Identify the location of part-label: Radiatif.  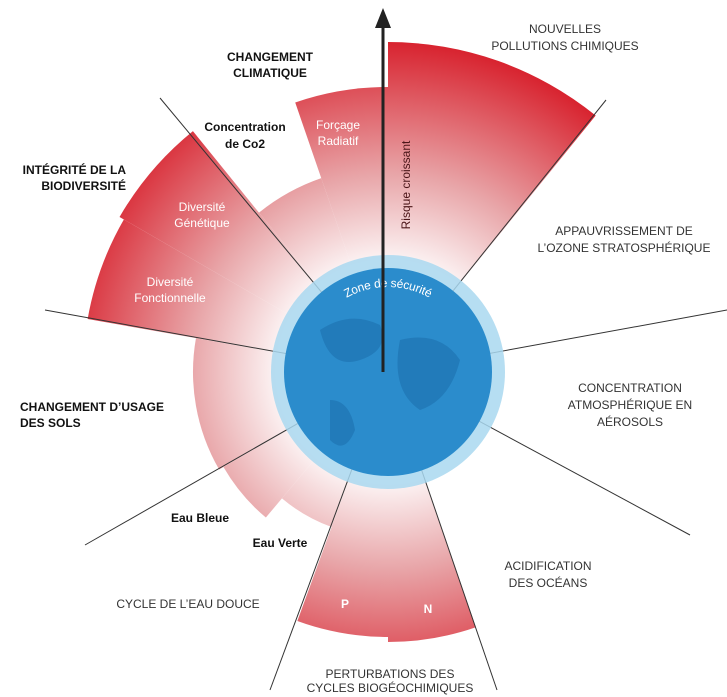
(338, 141).